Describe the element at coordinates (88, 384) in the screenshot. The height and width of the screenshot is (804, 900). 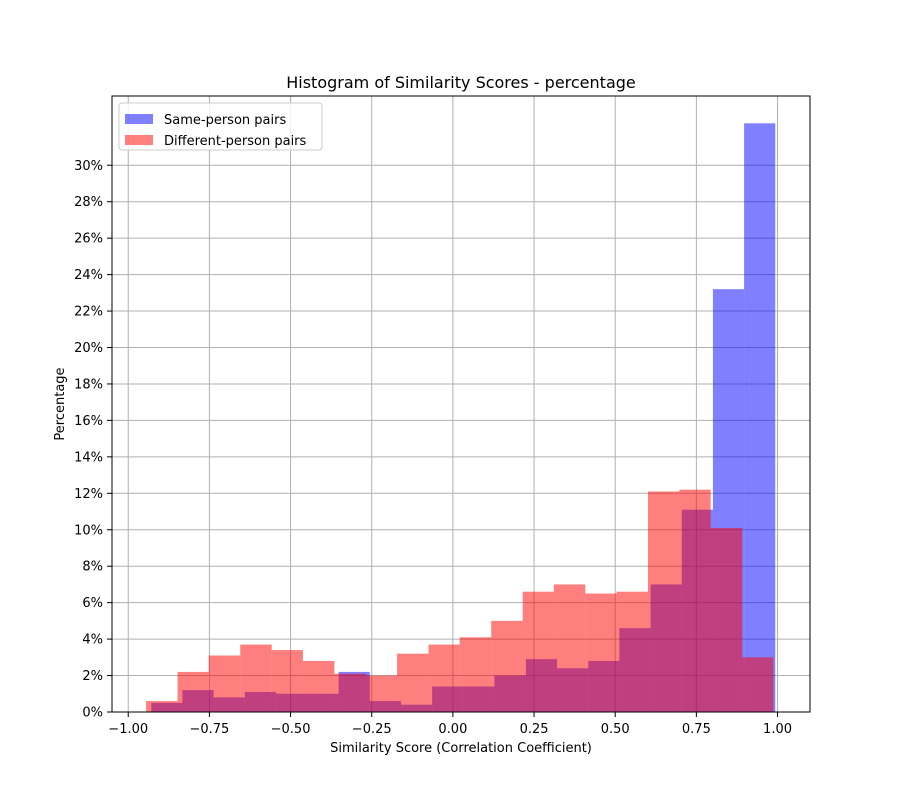
I see `y-tick-label: 18%` at that location.